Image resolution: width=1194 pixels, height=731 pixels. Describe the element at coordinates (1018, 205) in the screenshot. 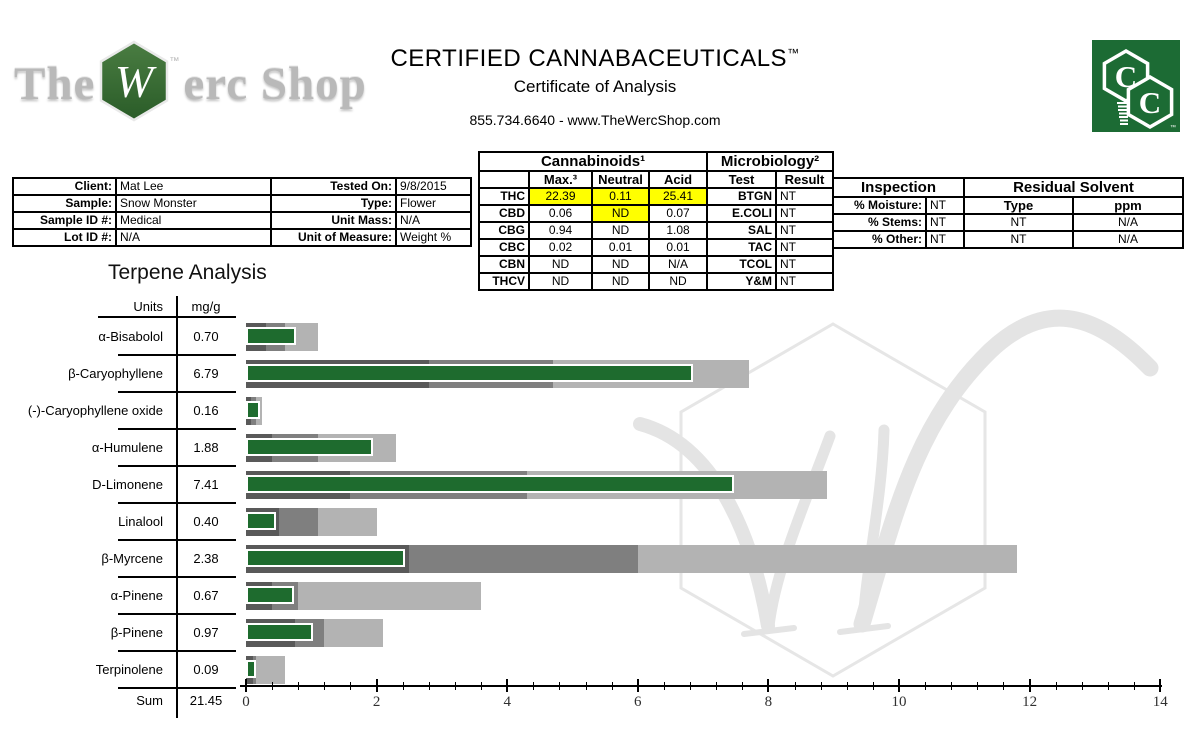

I see `column-header-type: Type` at that location.